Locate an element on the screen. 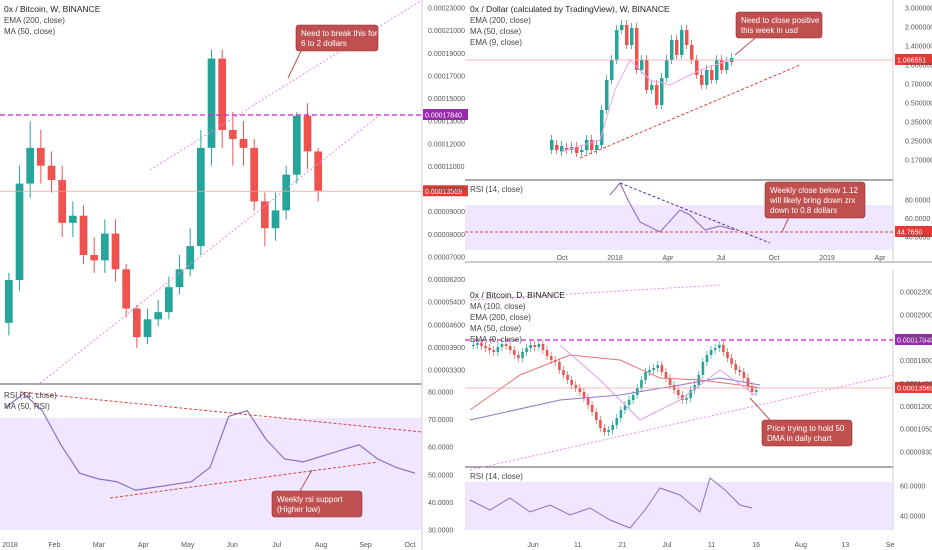 Image resolution: width=932 pixels, height=550 pixels. left-x-tick: Feb is located at coordinates (54, 545).